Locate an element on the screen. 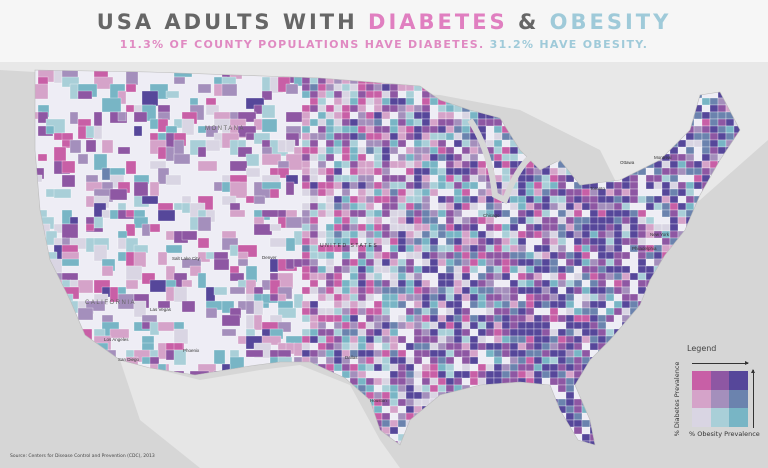  x-arrow is located at coordinates (720, 363).